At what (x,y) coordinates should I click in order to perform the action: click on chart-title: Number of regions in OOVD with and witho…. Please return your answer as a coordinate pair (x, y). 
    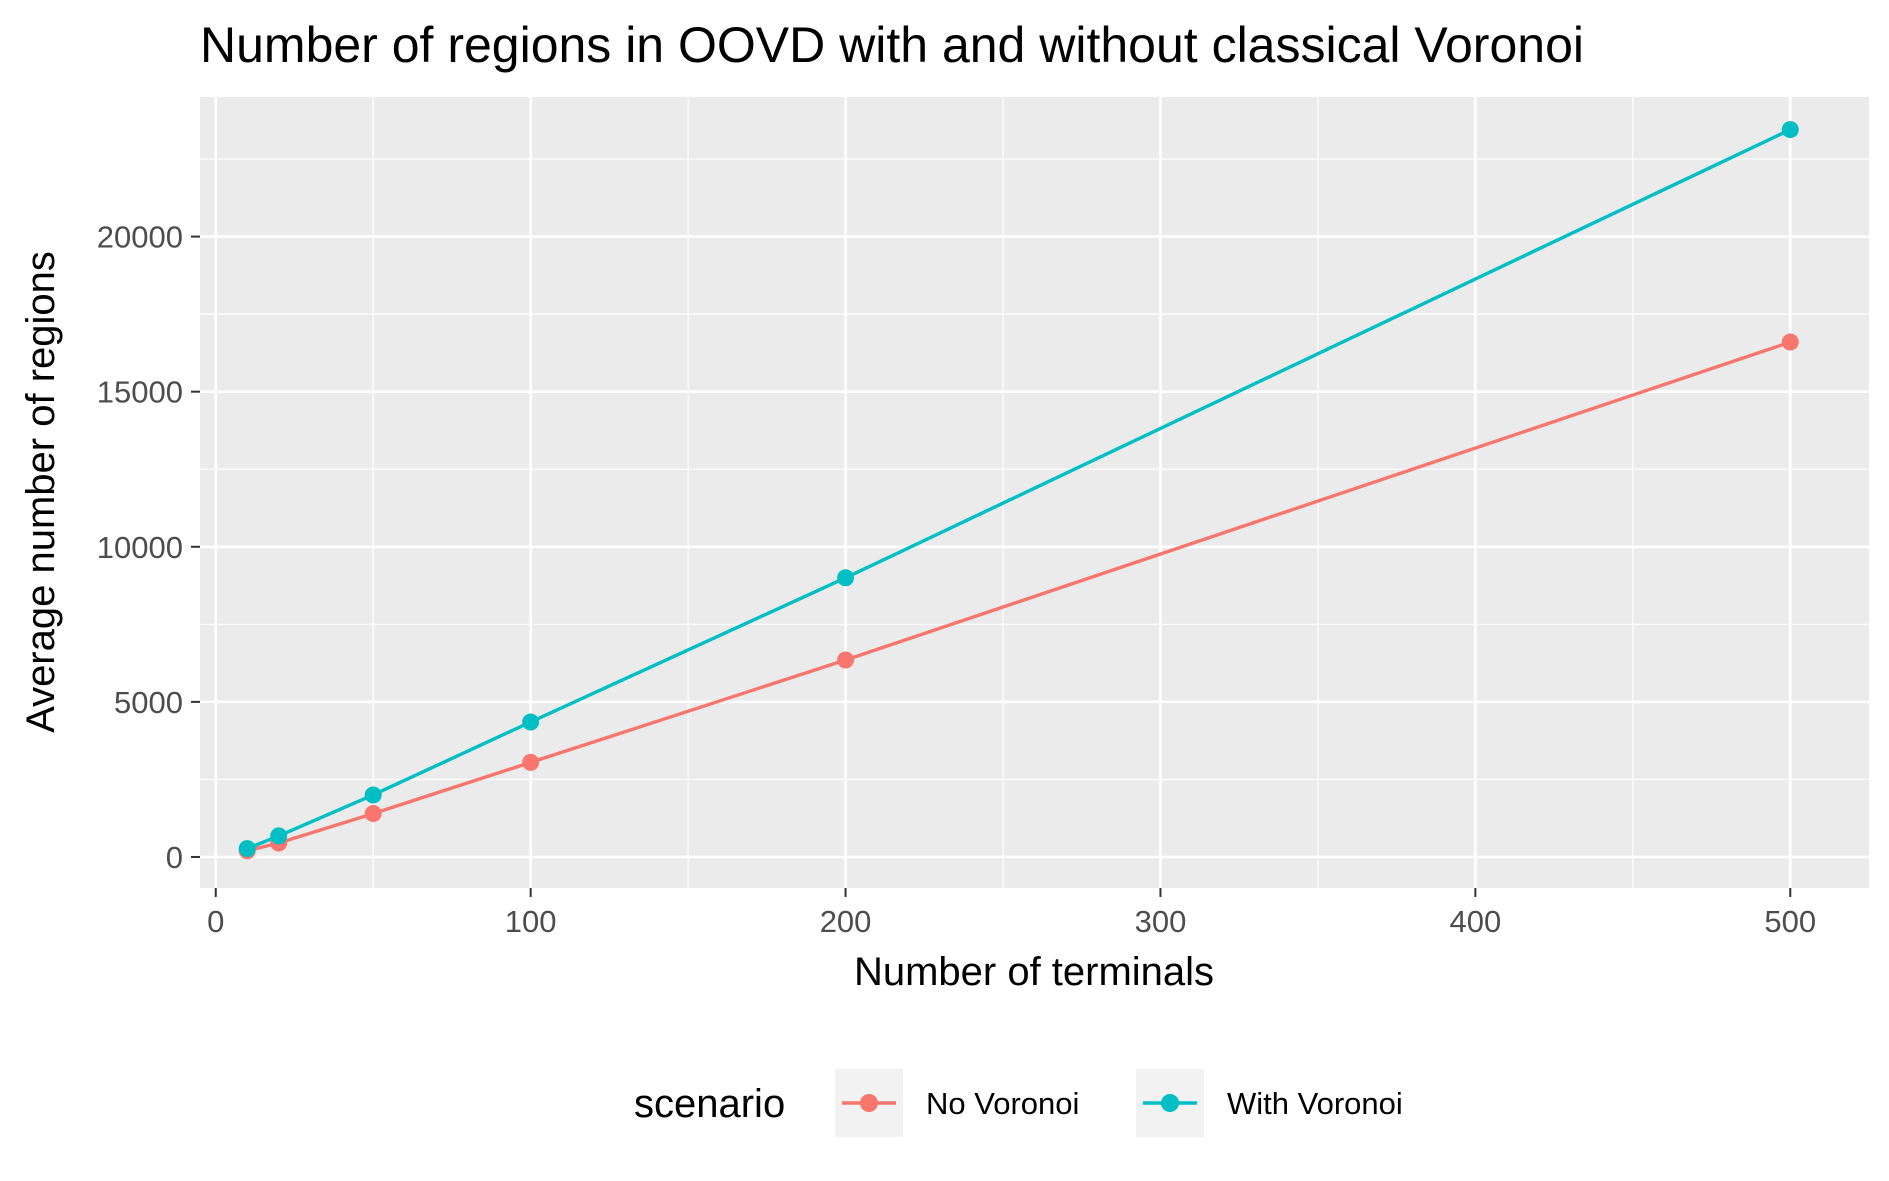
    Looking at the image, I should click on (892, 45).